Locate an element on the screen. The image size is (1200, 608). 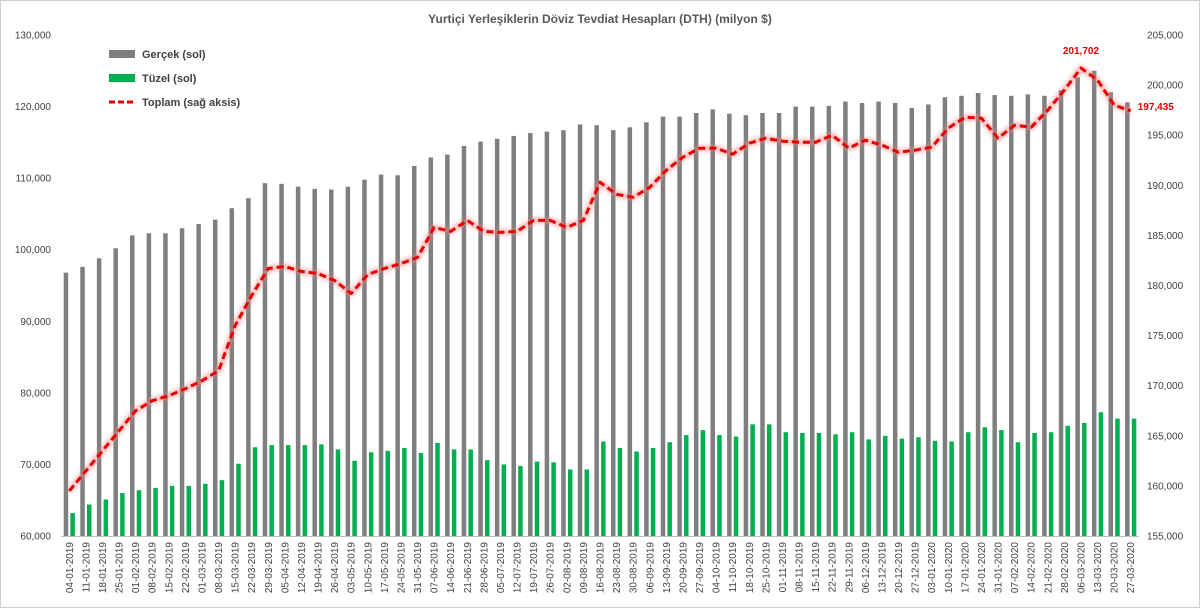
x-tick-label: 04-10-2019 is located at coordinates (717, 568).